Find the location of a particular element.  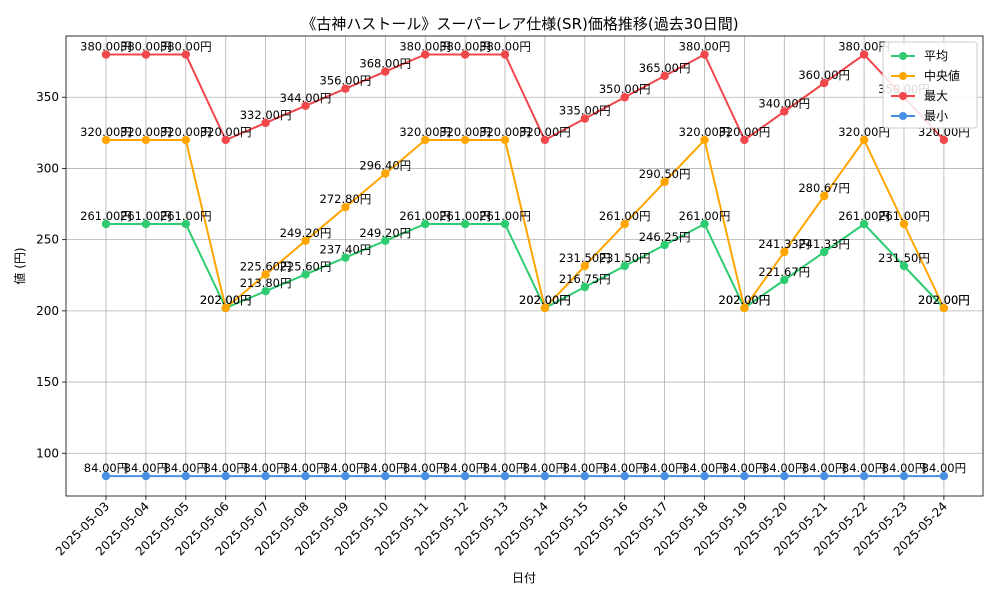

series-line is located at coordinates (525, 266).